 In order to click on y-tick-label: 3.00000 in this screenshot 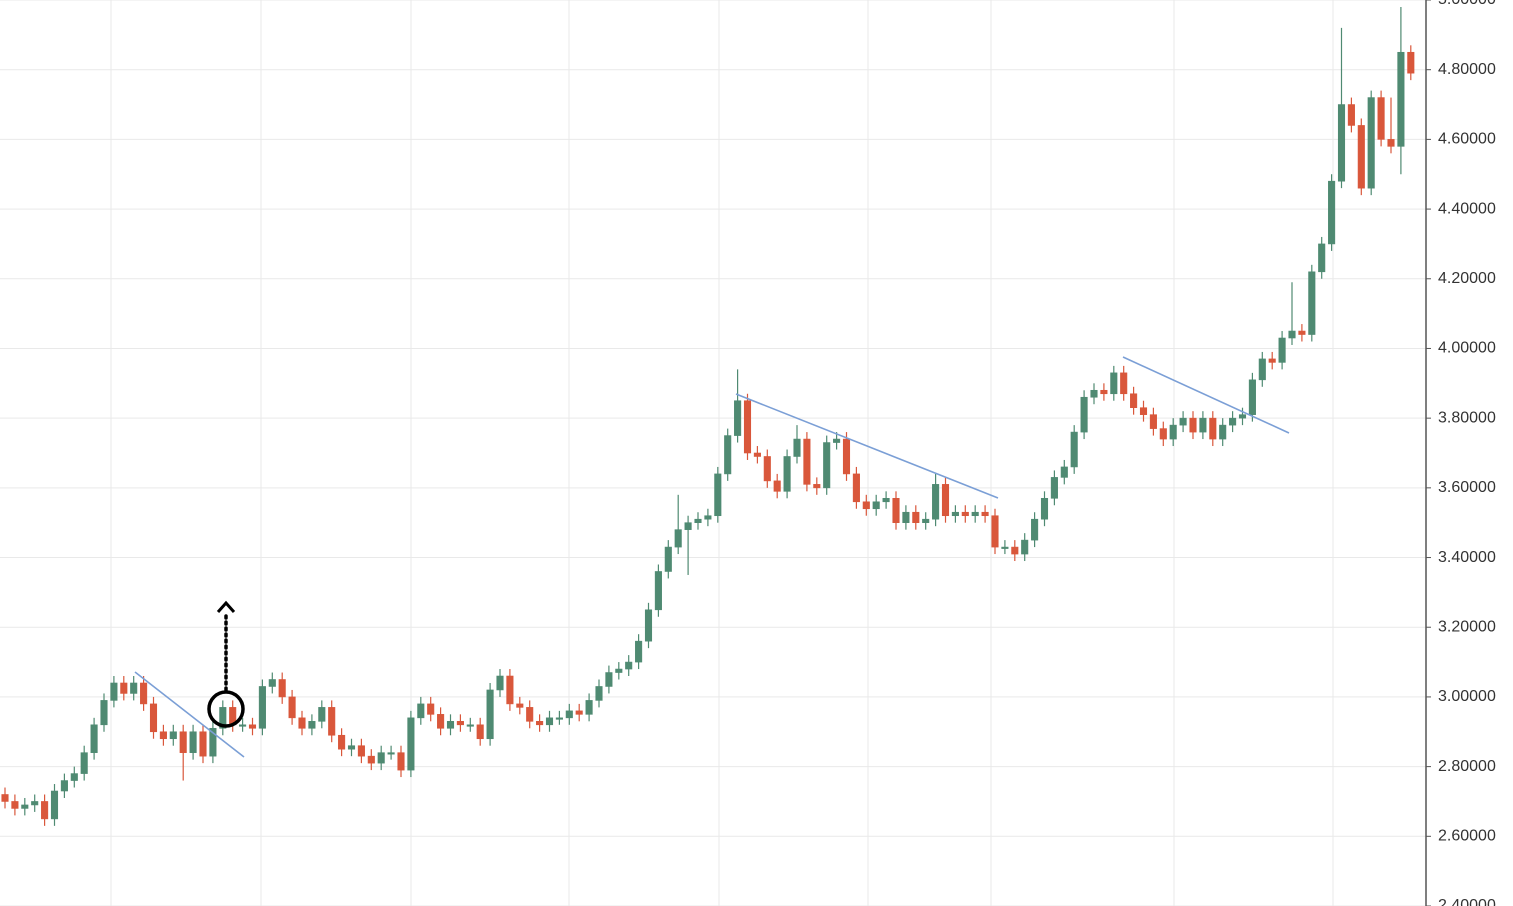, I will do `click(1467, 696)`.